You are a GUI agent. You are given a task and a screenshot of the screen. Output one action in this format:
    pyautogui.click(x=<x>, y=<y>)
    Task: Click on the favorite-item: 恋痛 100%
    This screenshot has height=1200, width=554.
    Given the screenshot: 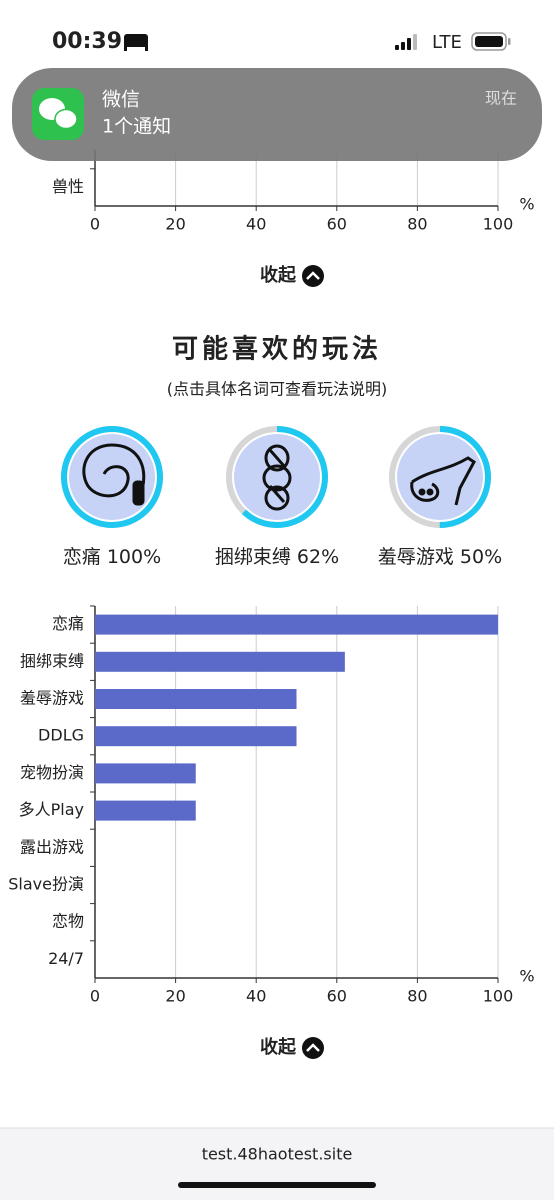 What is the action you would take?
    pyautogui.click(x=112, y=497)
    